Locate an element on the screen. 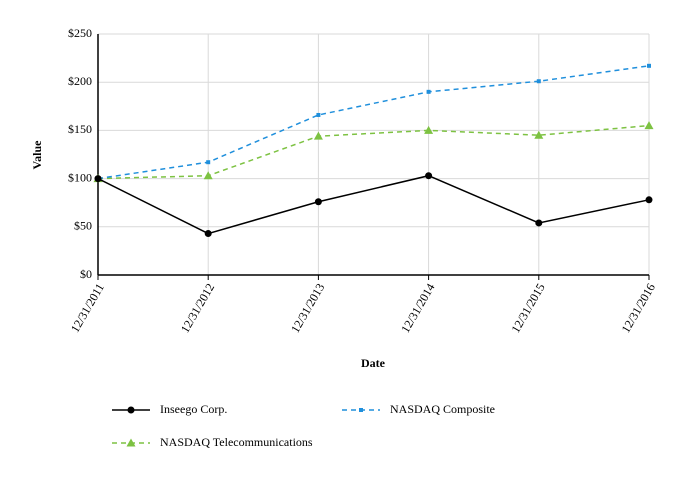 The height and width of the screenshot is (481, 682). y-tick-label: $100 is located at coordinates (80, 177).